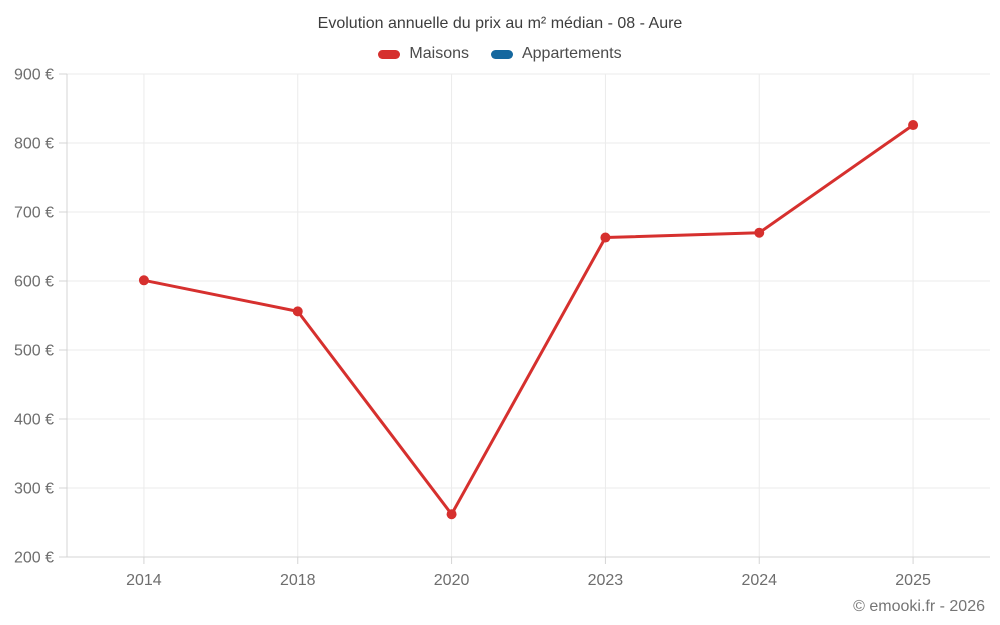 Image resolution: width=1000 pixels, height=625 pixels. What do you see at coordinates (298, 580) in the screenshot?
I see `x-axis-label: 2018` at bounding box center [298, 580].